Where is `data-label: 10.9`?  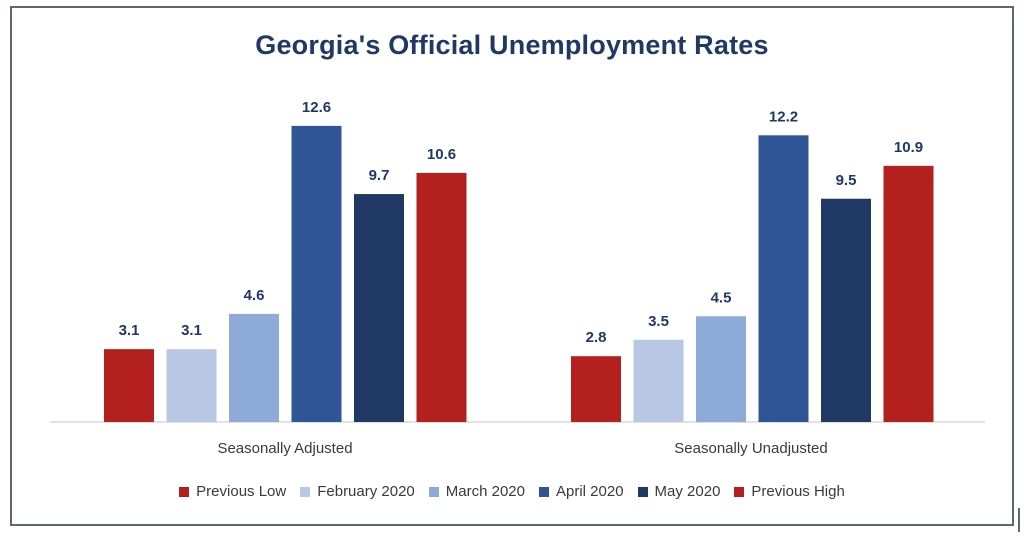
data-label: 10.9 is located at coordinates (908, 147).